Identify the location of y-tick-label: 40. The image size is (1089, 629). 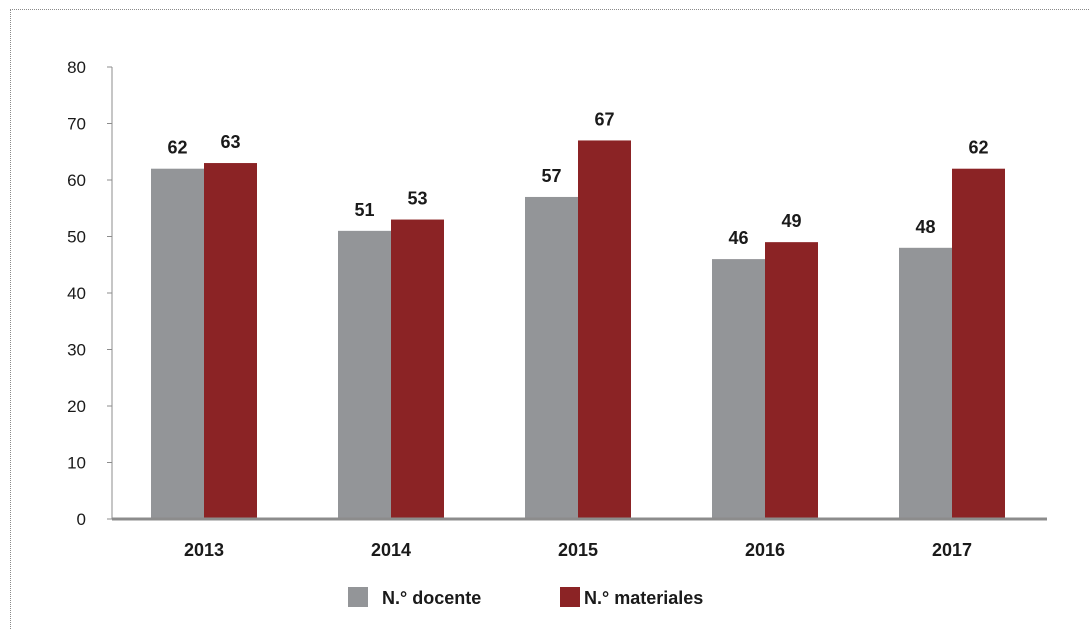
(76, 293).